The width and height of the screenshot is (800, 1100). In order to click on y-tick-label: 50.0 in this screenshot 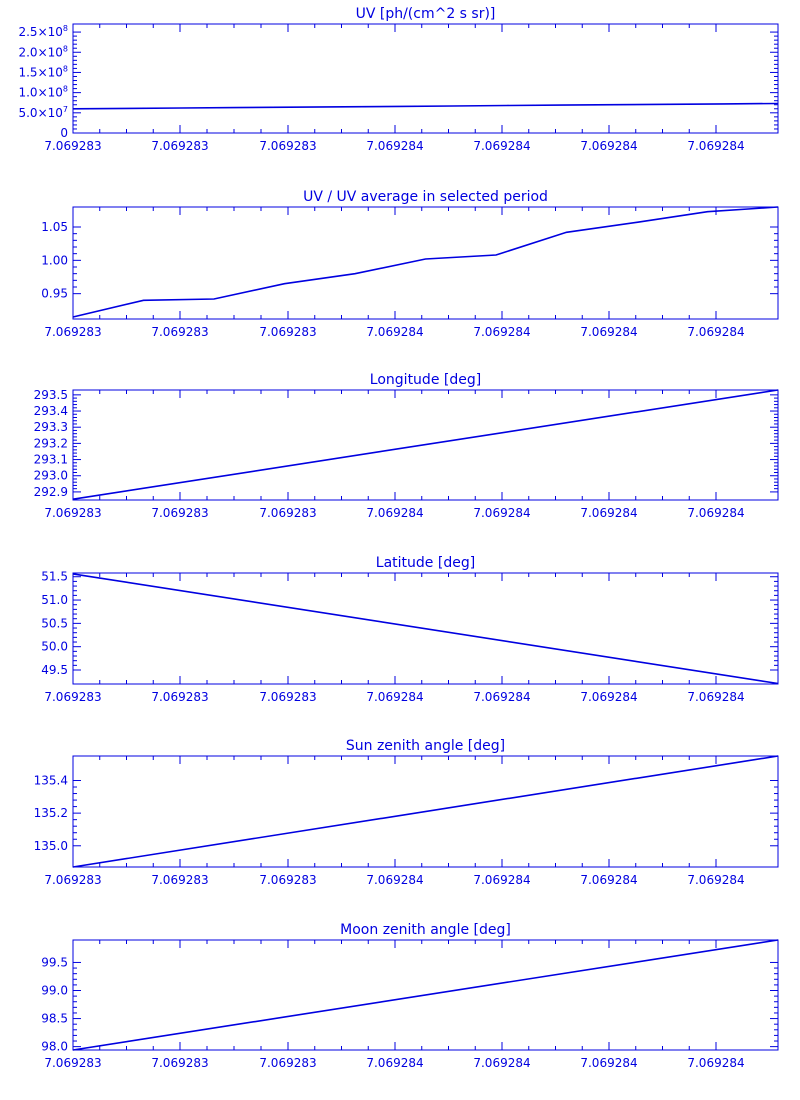, I will do `click(54, 647)`.